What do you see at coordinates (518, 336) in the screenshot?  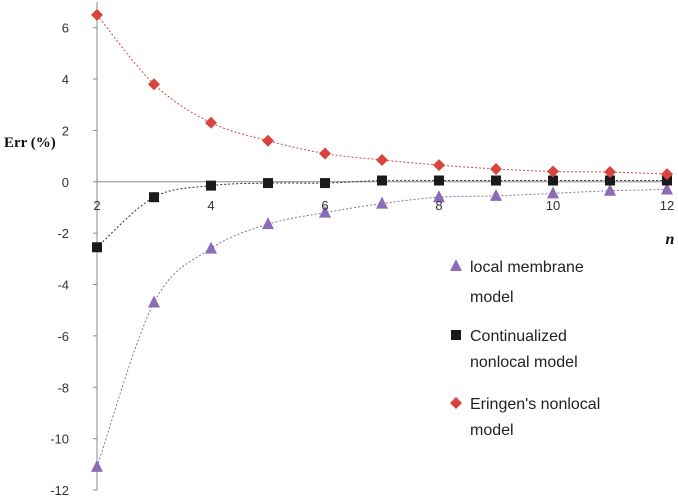 I see `legend-label-series-1: Continualized` at bounding box center [518, 336].